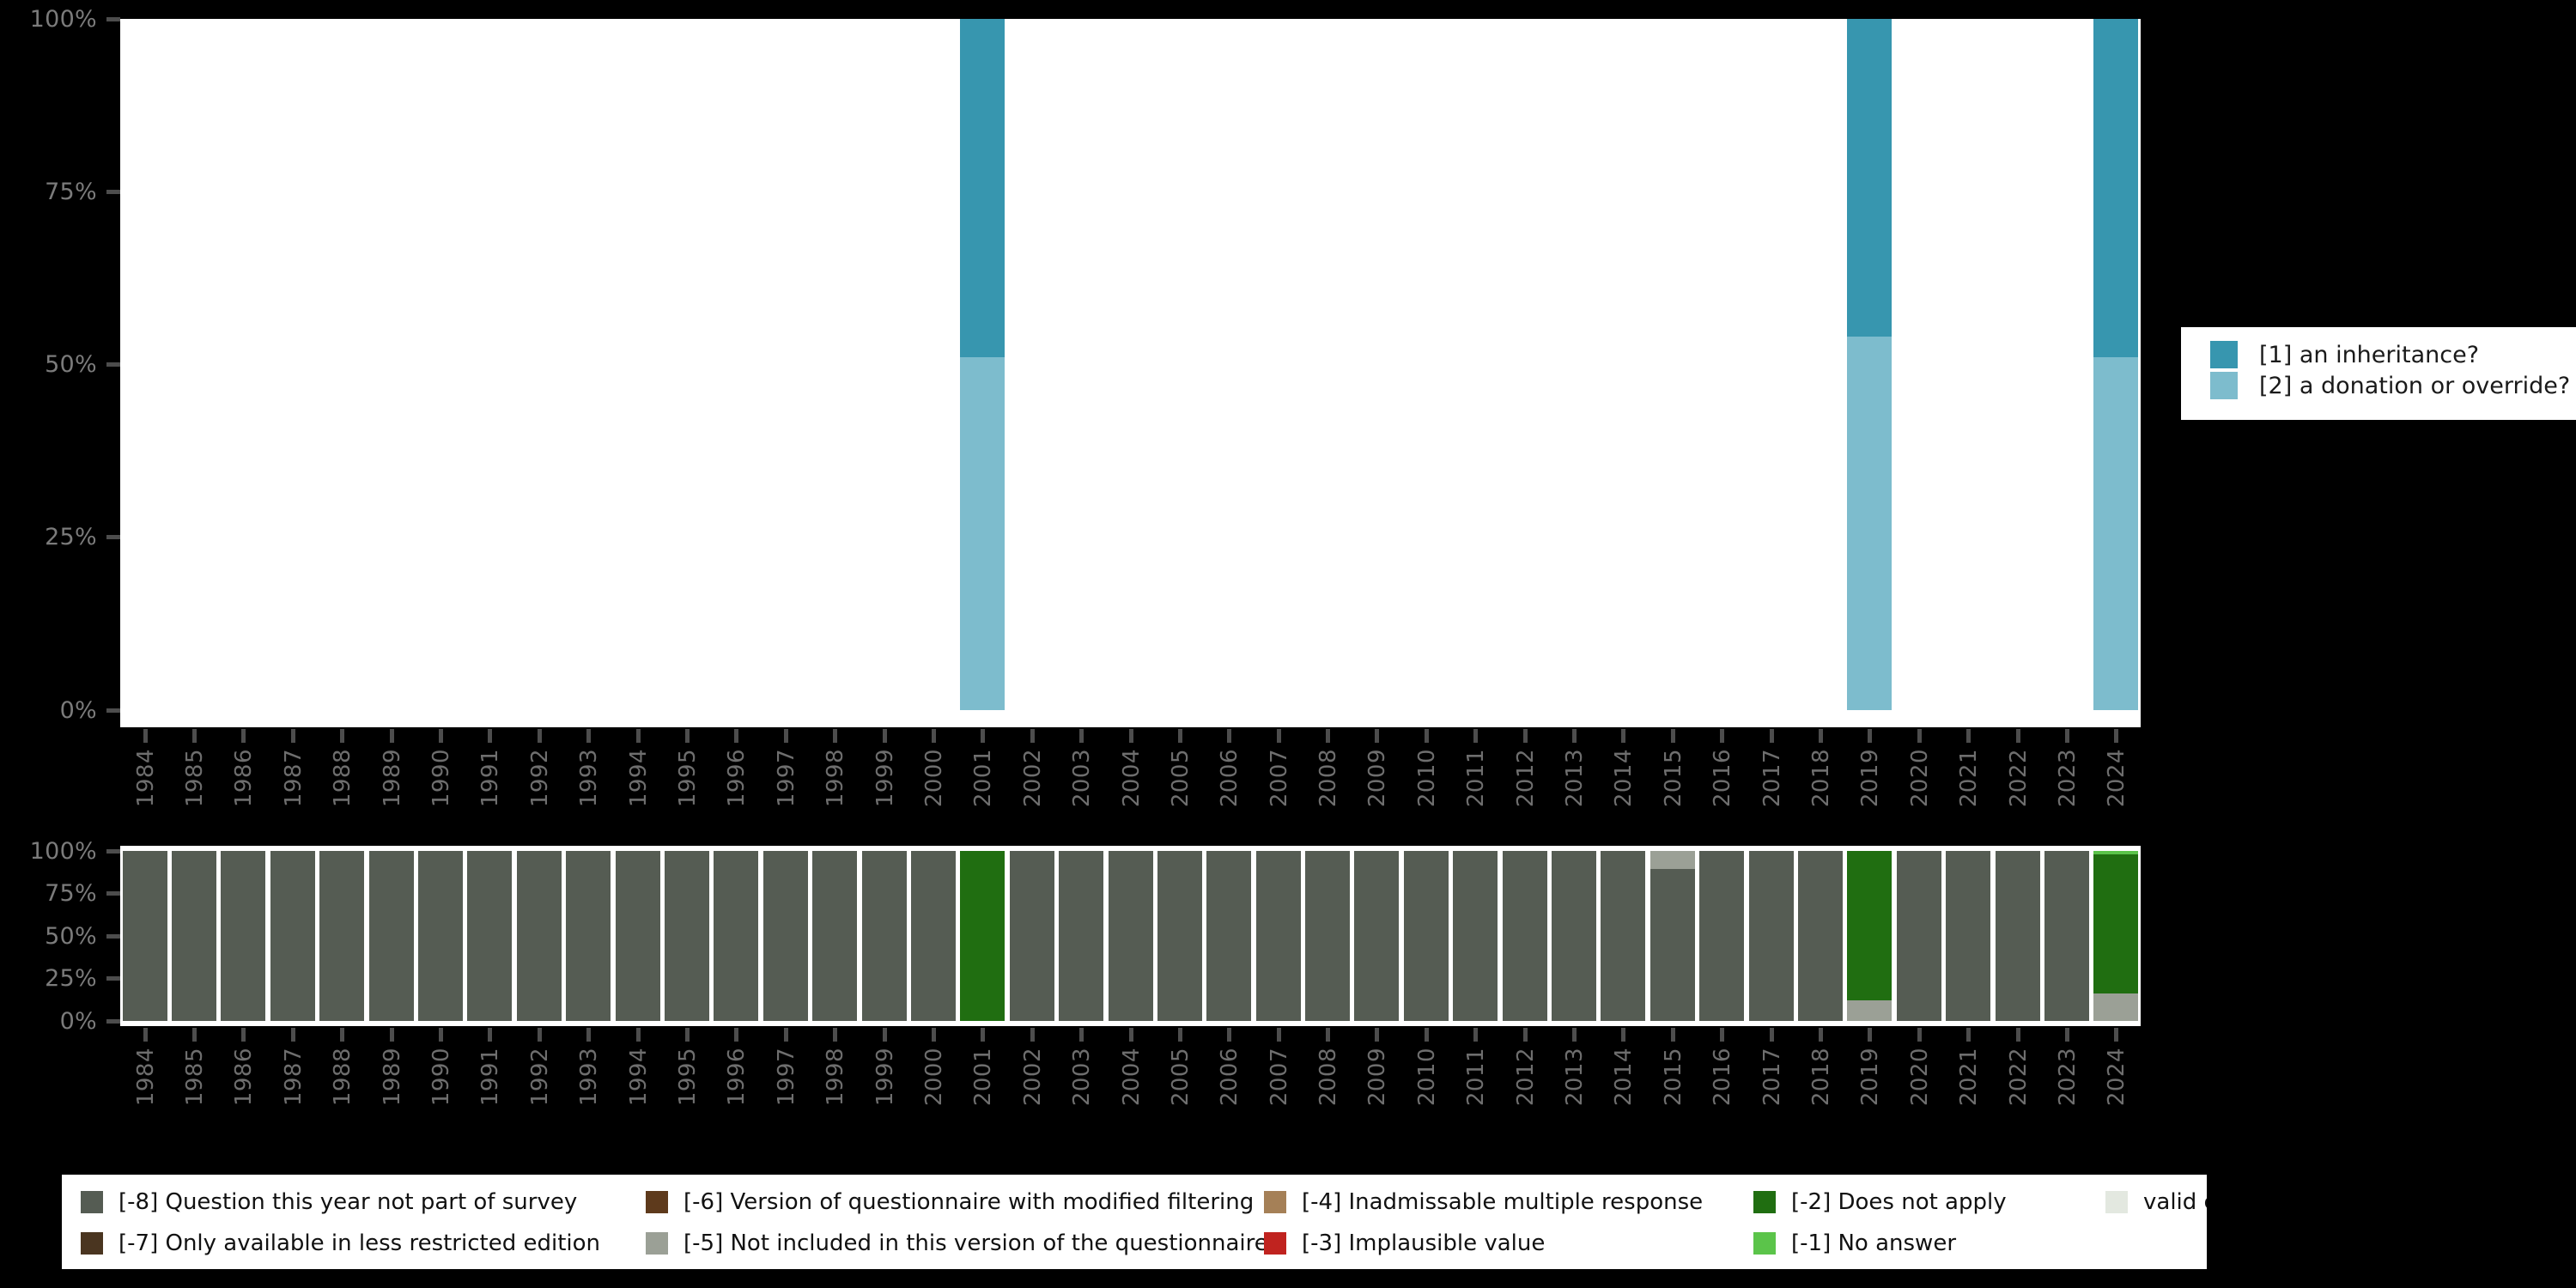 The width and height of the screenshot is (2576, 1288). Describe the element at coordinates (1404, 1243) in the screenshot. I see `bottom-legend-item: [-3] Implausible value` at that location.